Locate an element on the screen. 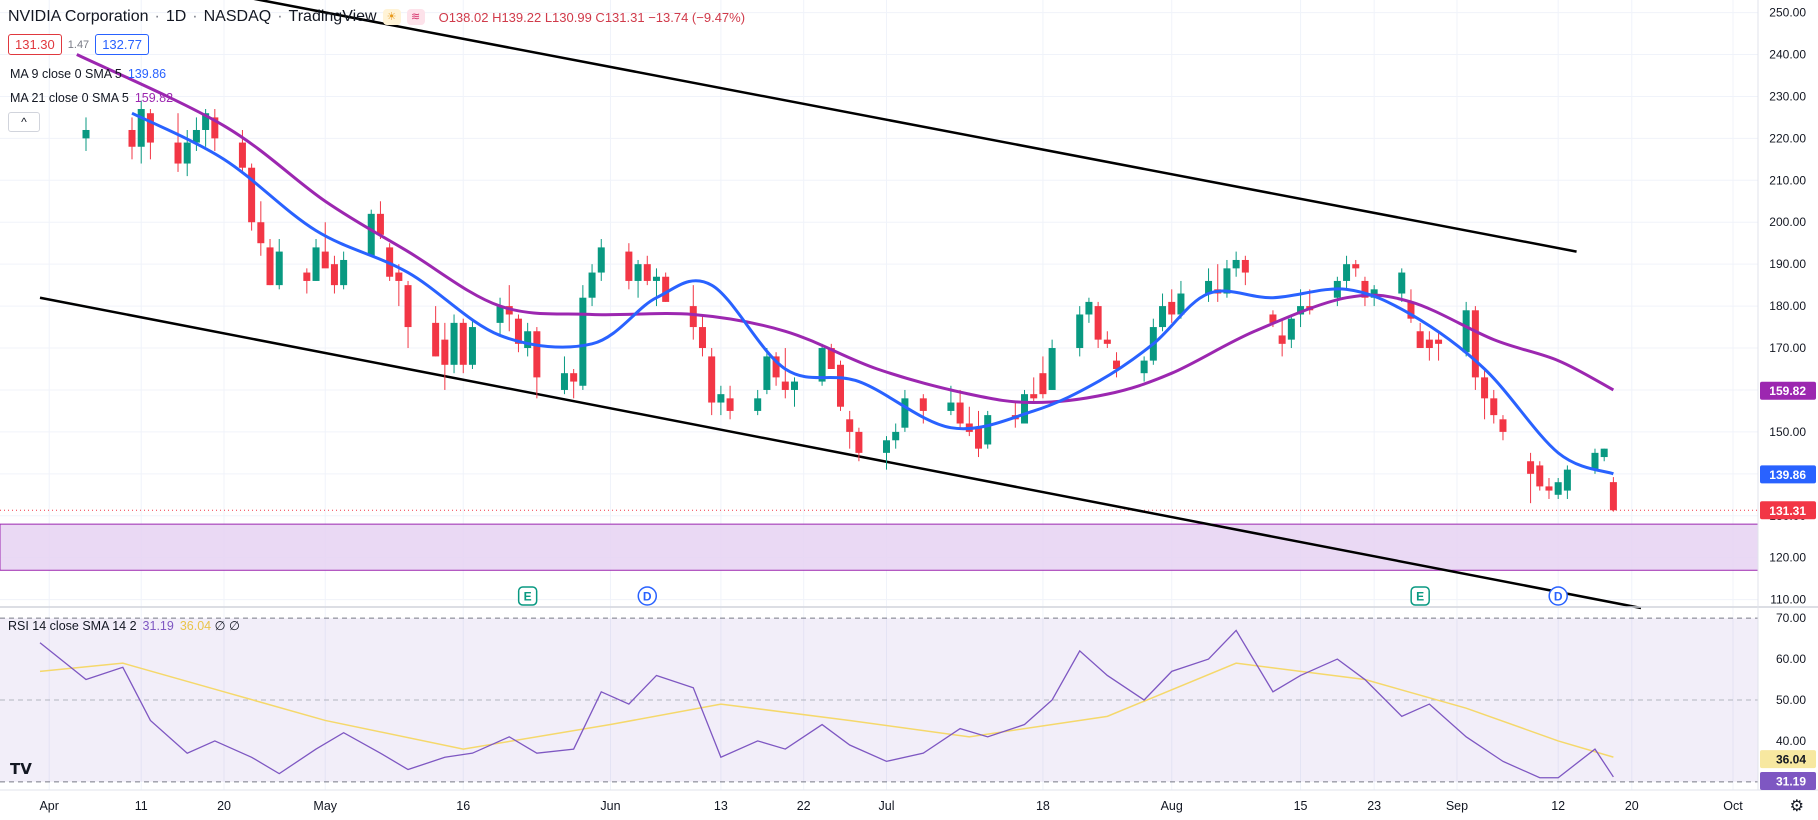 The height and width of the screenshot is (820, 1818). rsi-legend: RSI 14 close SMA 14 2 31.19 36.04 ∅ ∅ is located at coordinates (124, 625).